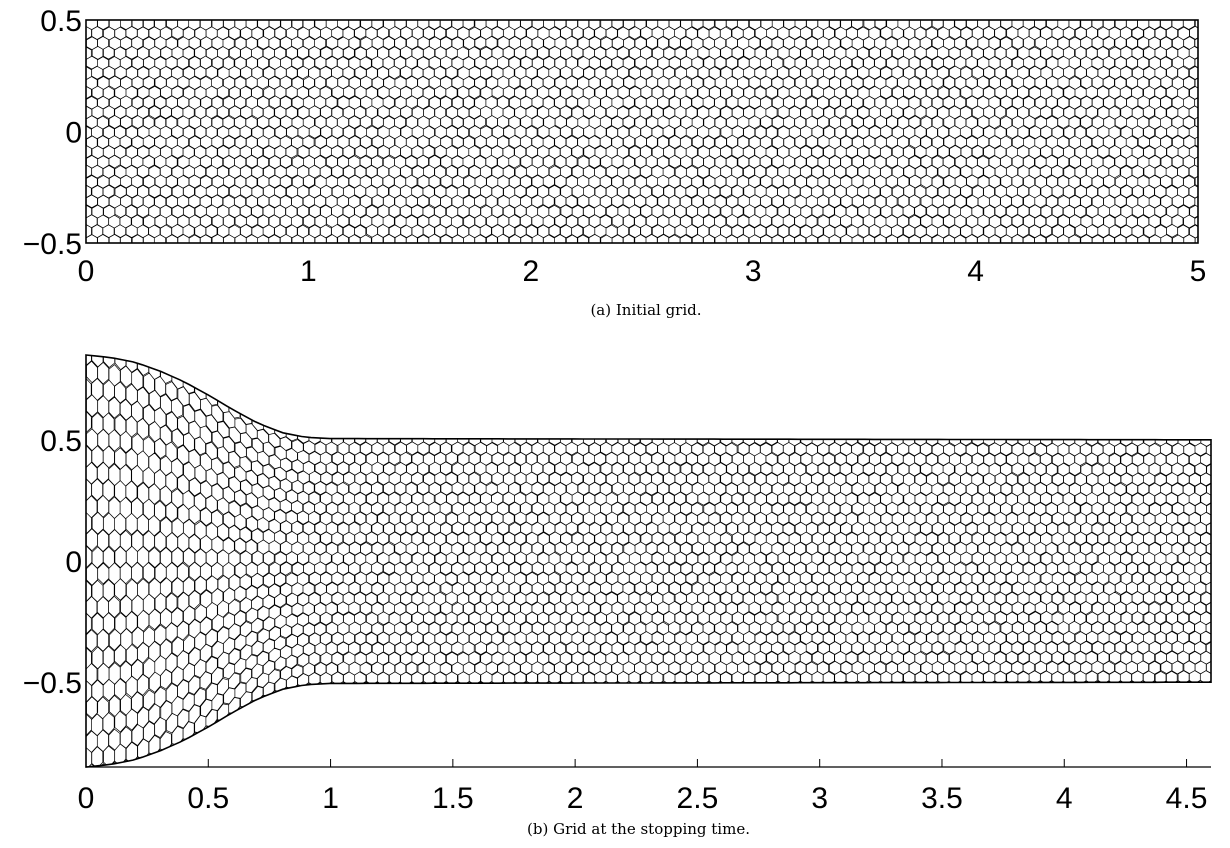  What do you see at coordinates (698, 798) in the screenshot?
I see `x-tick-label: 2.5` at bounding box center [698, 798].